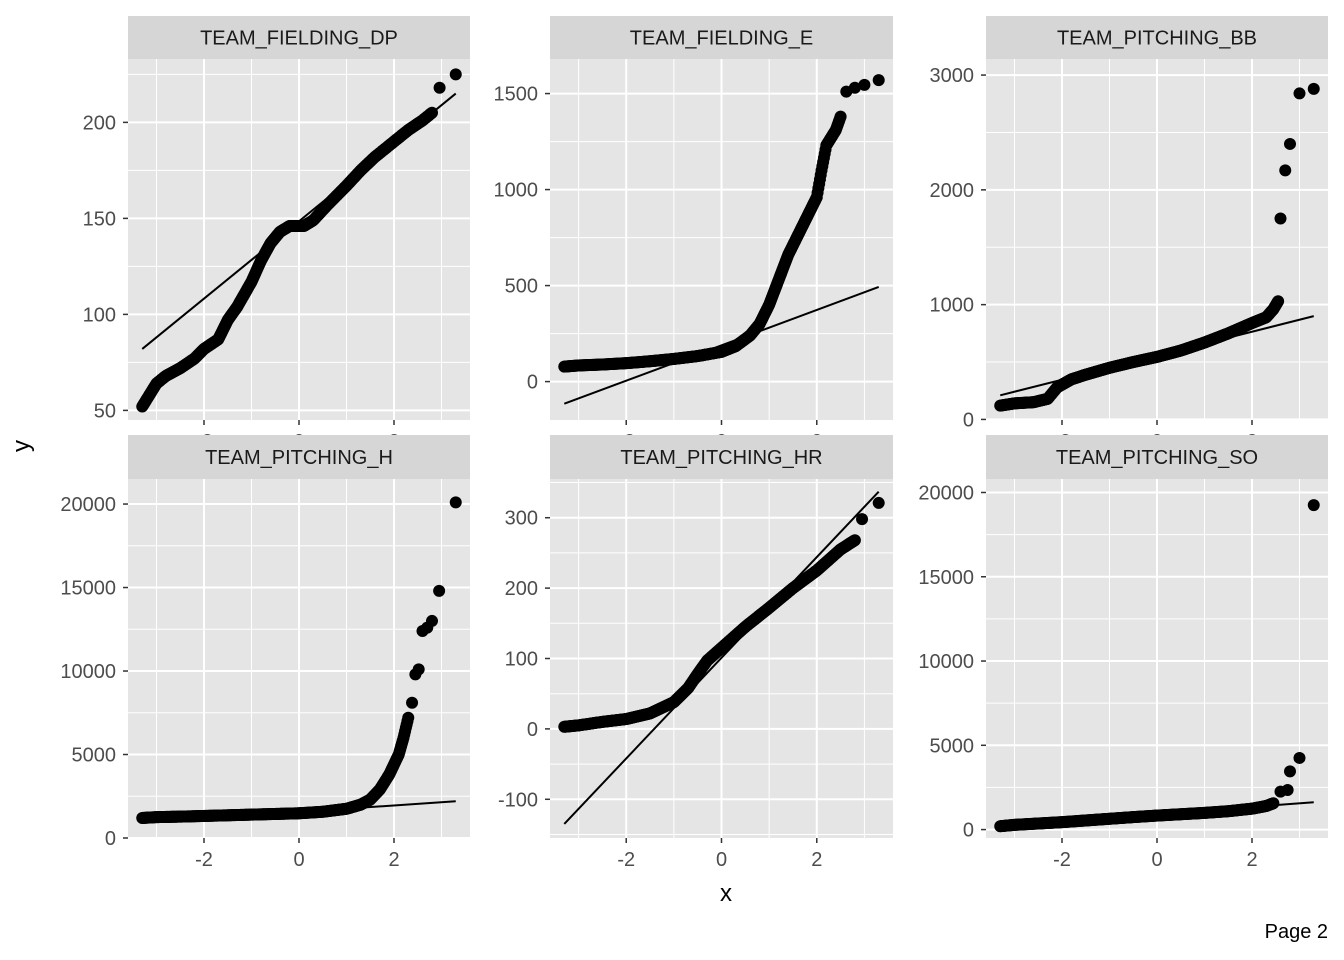 This screenshot has height=960, width=1344. What do you see at coordinates (521, 519) in the screenshot?
I see `y-tick-label: 300` at bounding box center [521, 519].